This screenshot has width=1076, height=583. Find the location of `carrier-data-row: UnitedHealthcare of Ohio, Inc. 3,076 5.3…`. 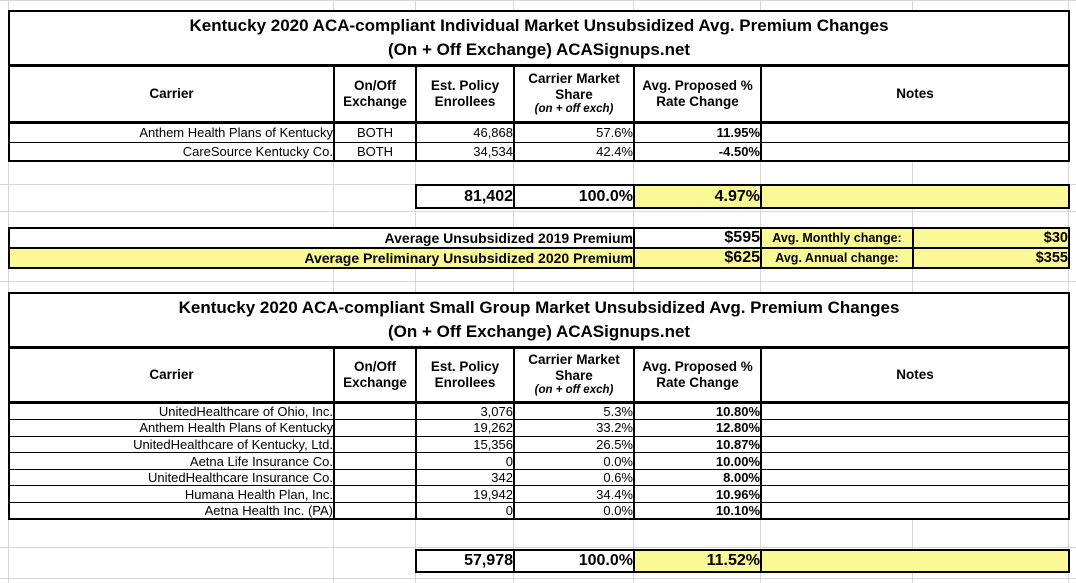

carrier-data-row: UnitedHealthcare of Ohio, Inc. 3,076 5.3… is located at coordinates (539, 411).